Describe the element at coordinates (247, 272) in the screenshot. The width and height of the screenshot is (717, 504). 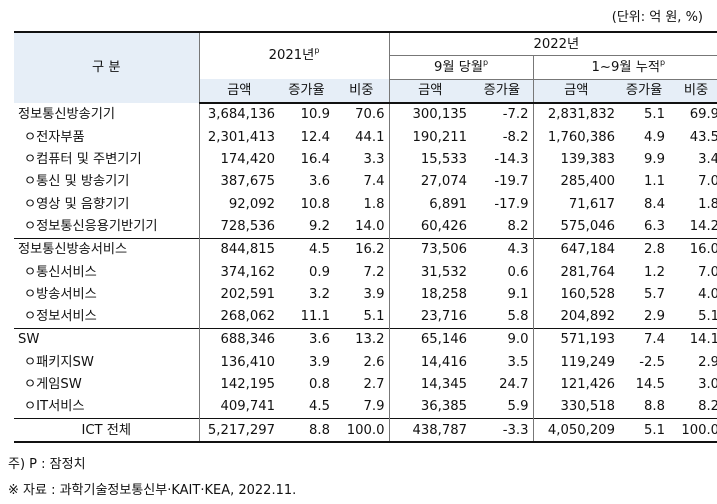
I see `cell-amount-2021: 374,162` at that location.